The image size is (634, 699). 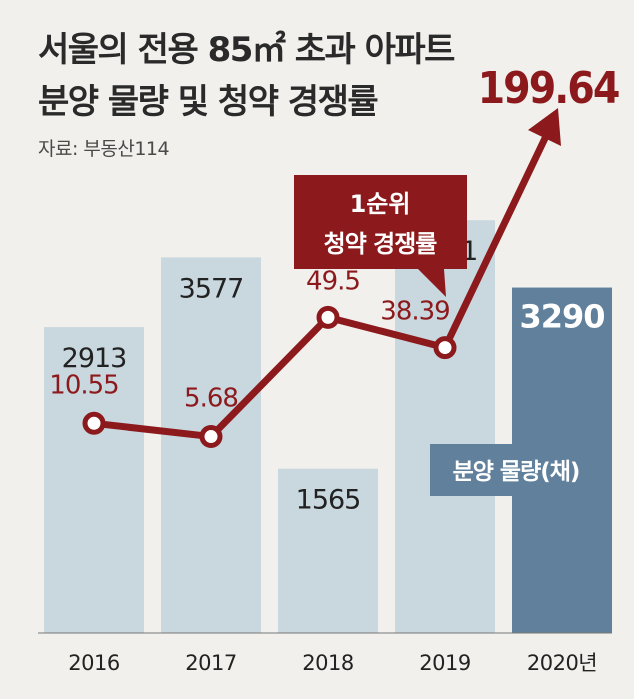 What do you see at coordinates (210, 663) in the screenshot?
I see `x-tick-label: 2017` at bounding box center [210, 663].